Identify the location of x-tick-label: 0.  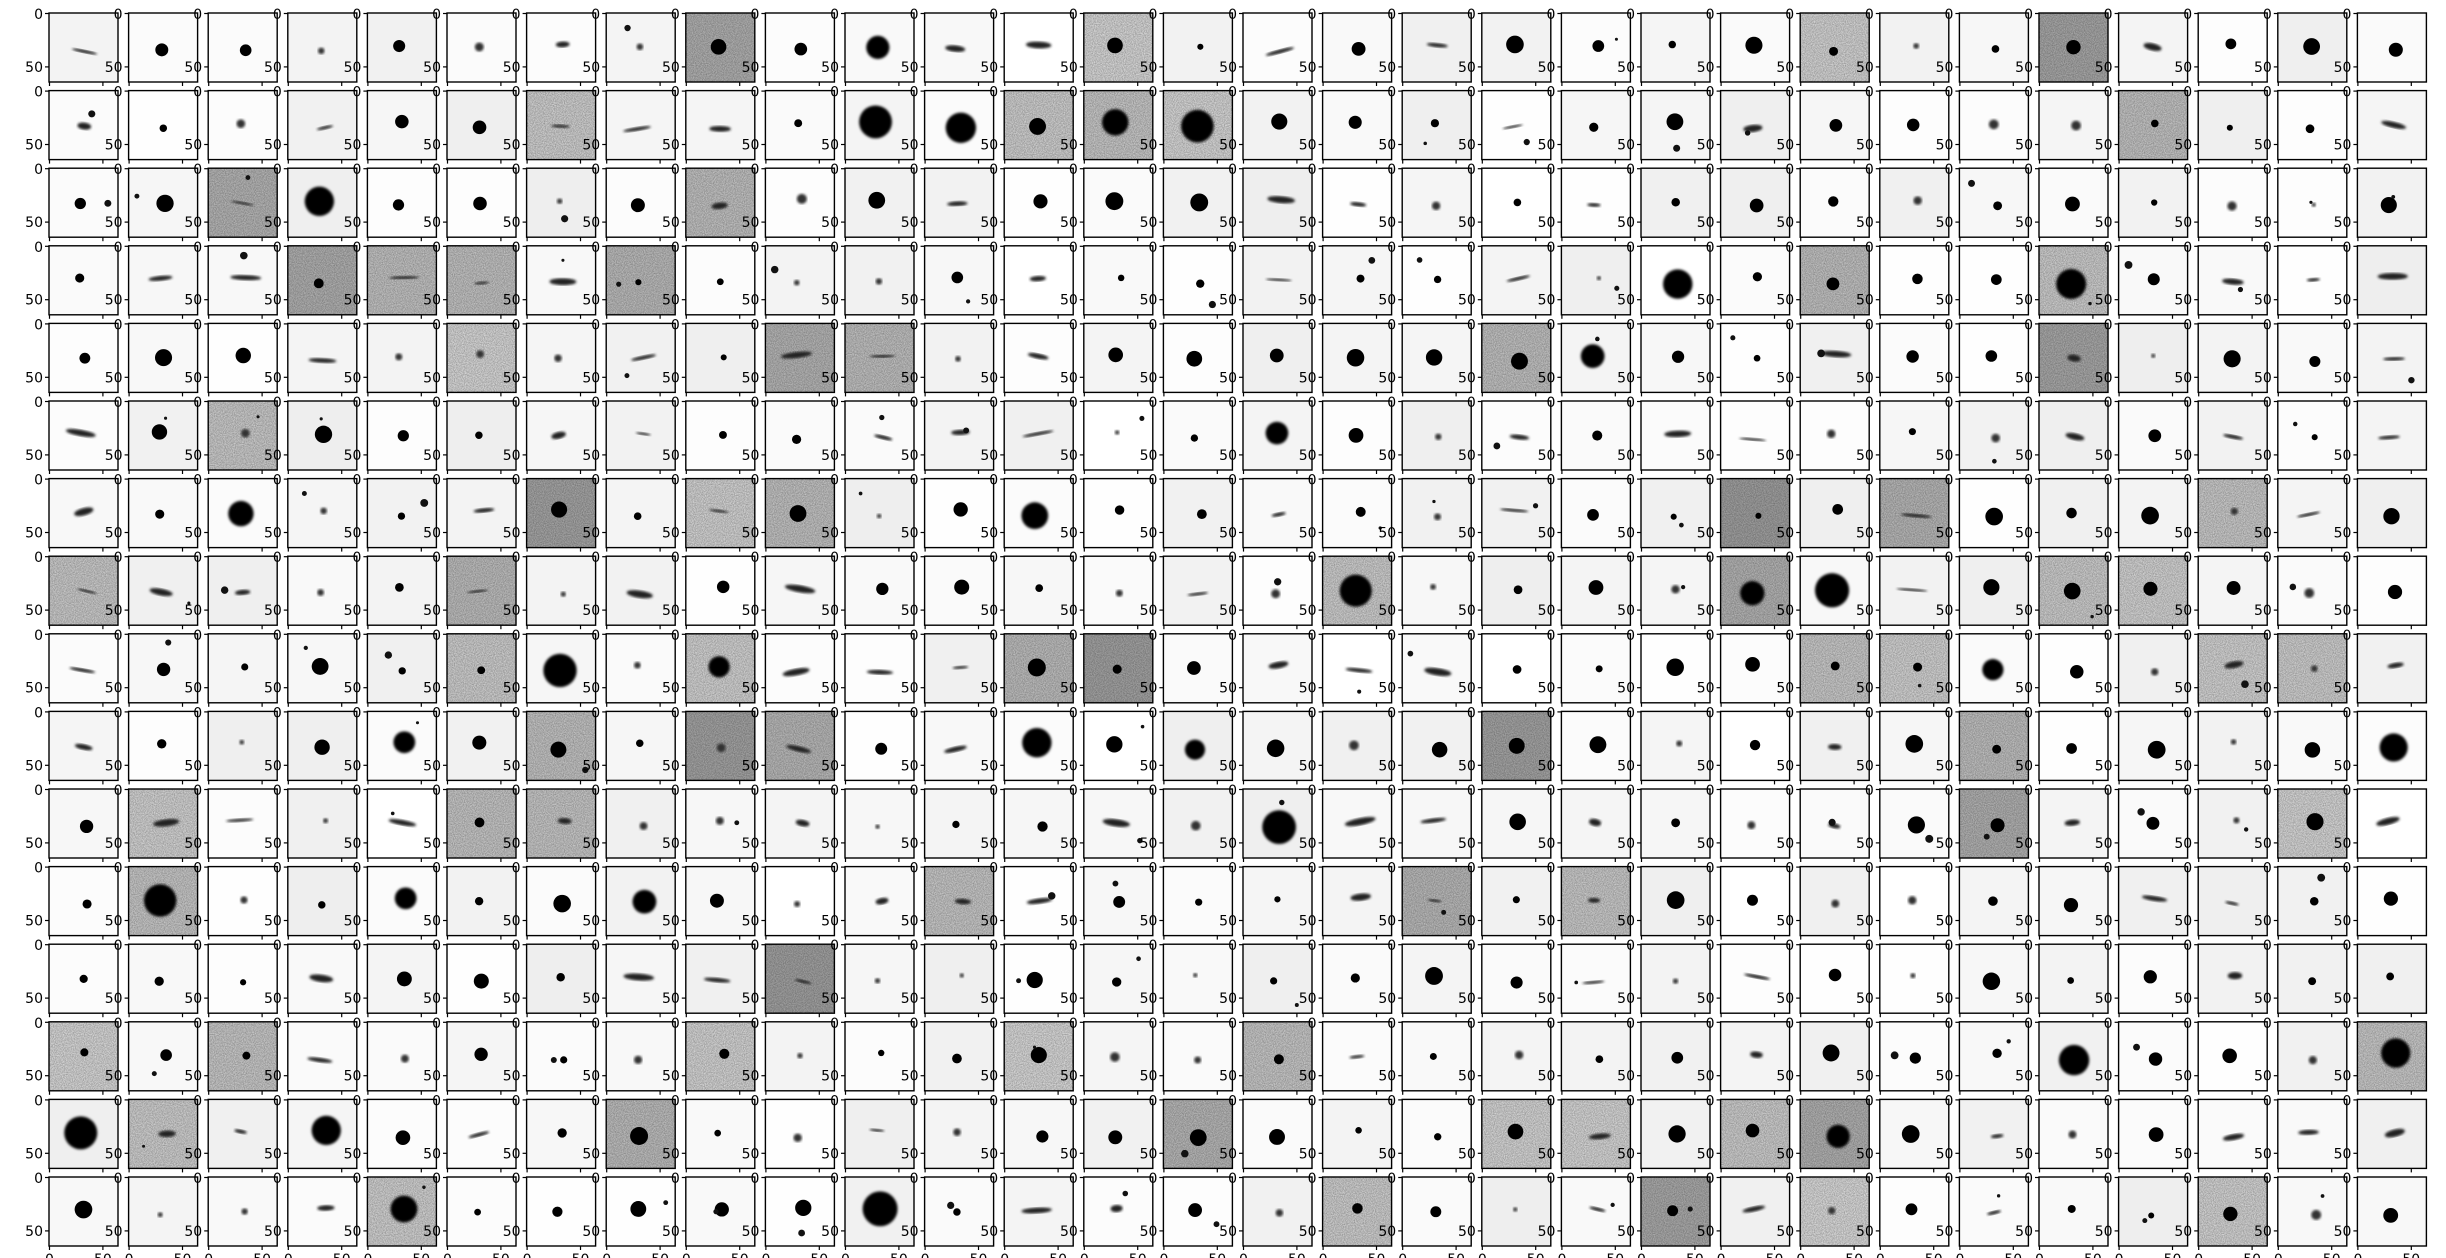
(527, 1255).